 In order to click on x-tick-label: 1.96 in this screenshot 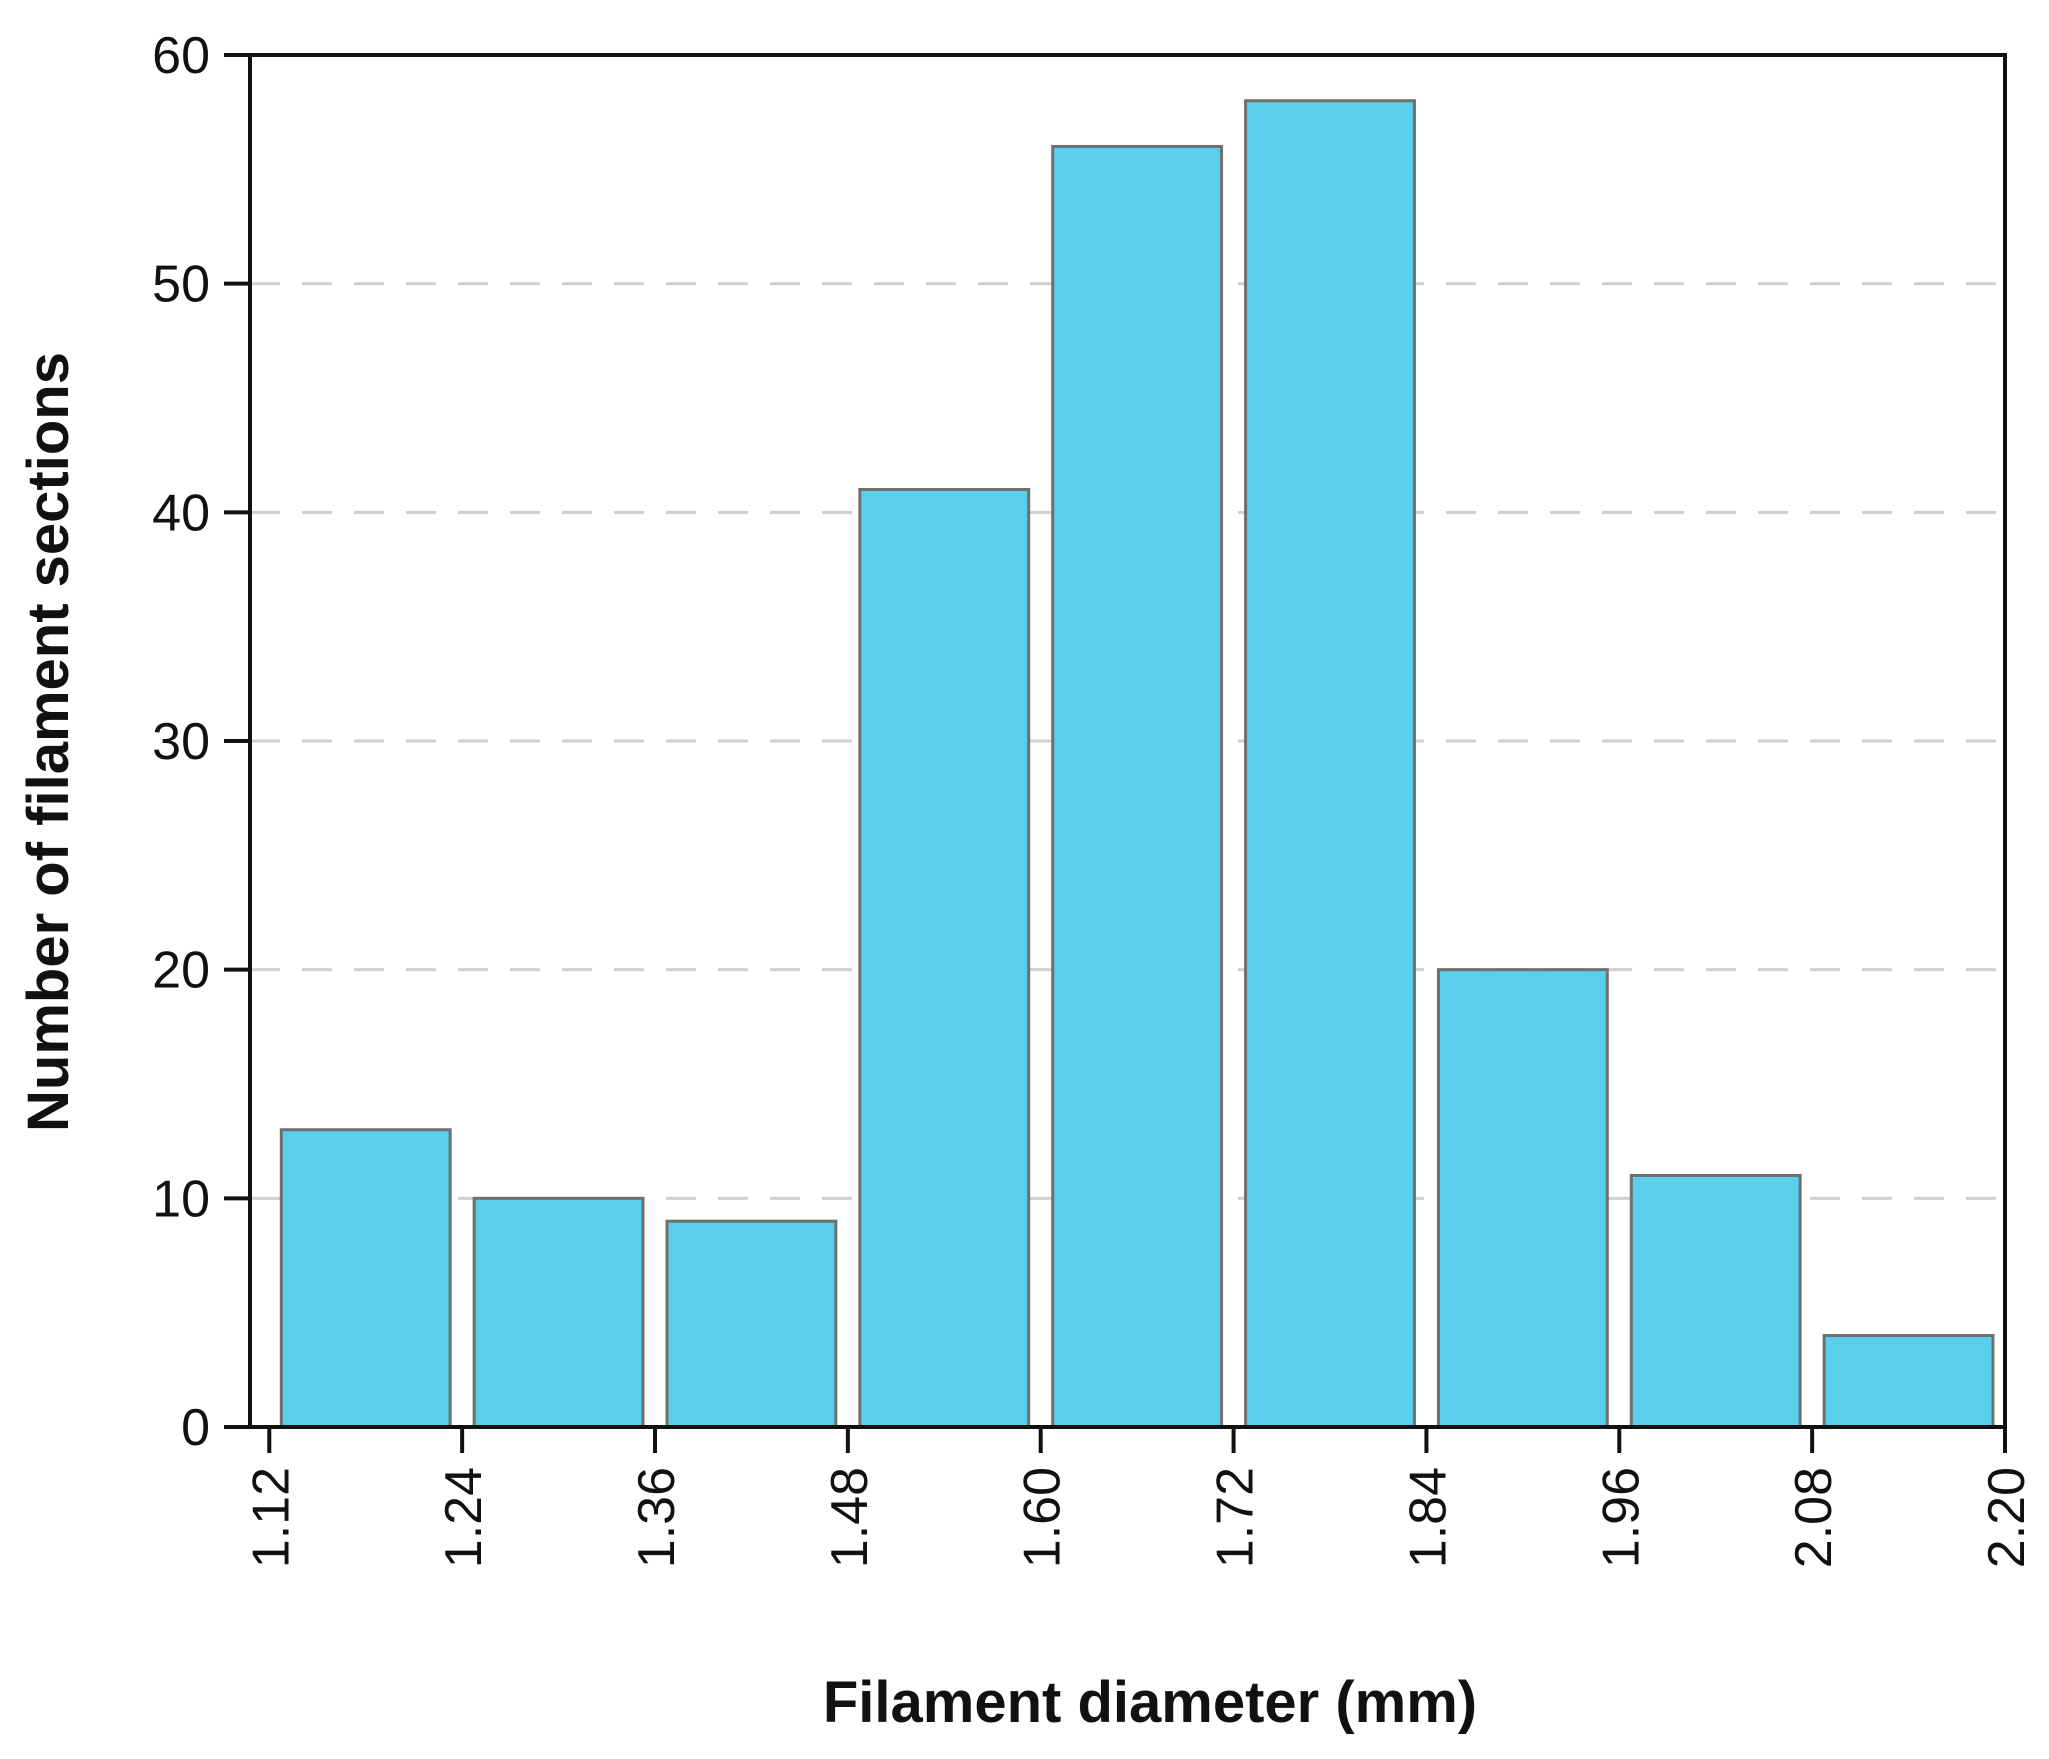, I will do `click(1621, 1517)`.